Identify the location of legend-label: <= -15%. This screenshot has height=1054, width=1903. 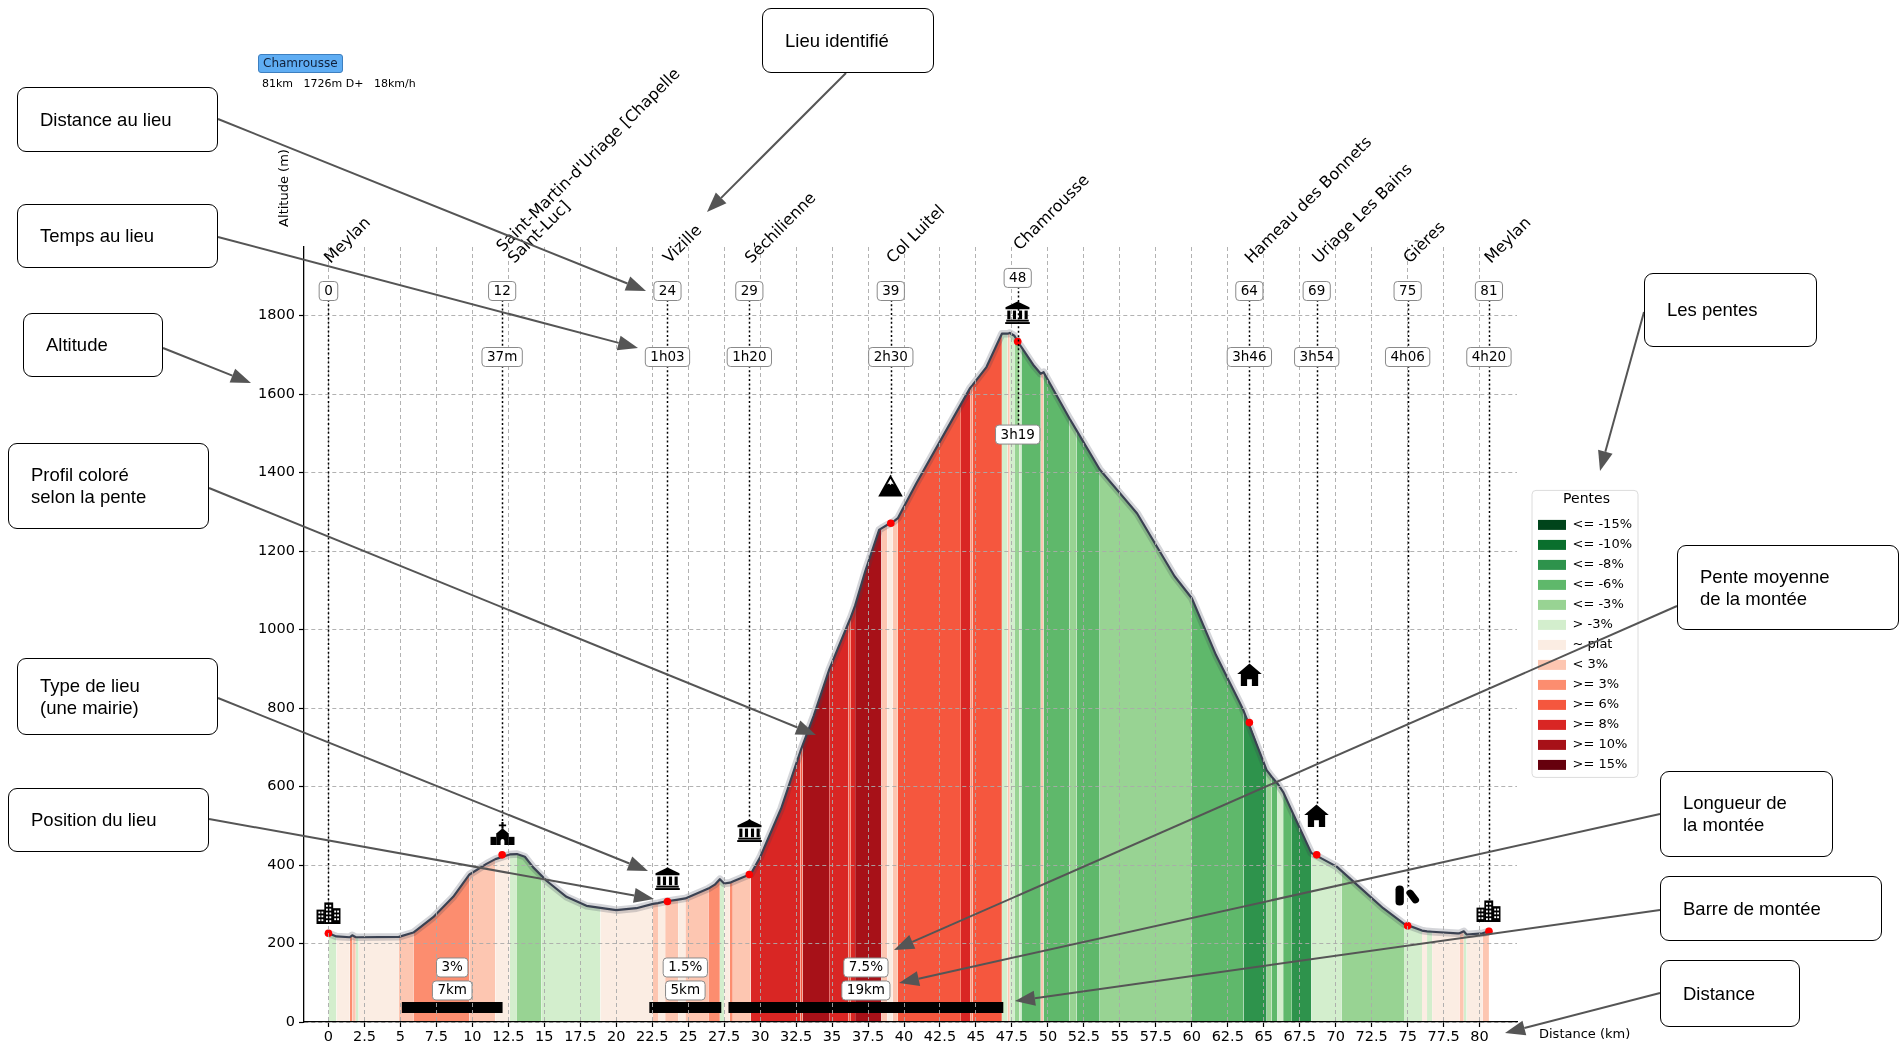
(1602, 524).